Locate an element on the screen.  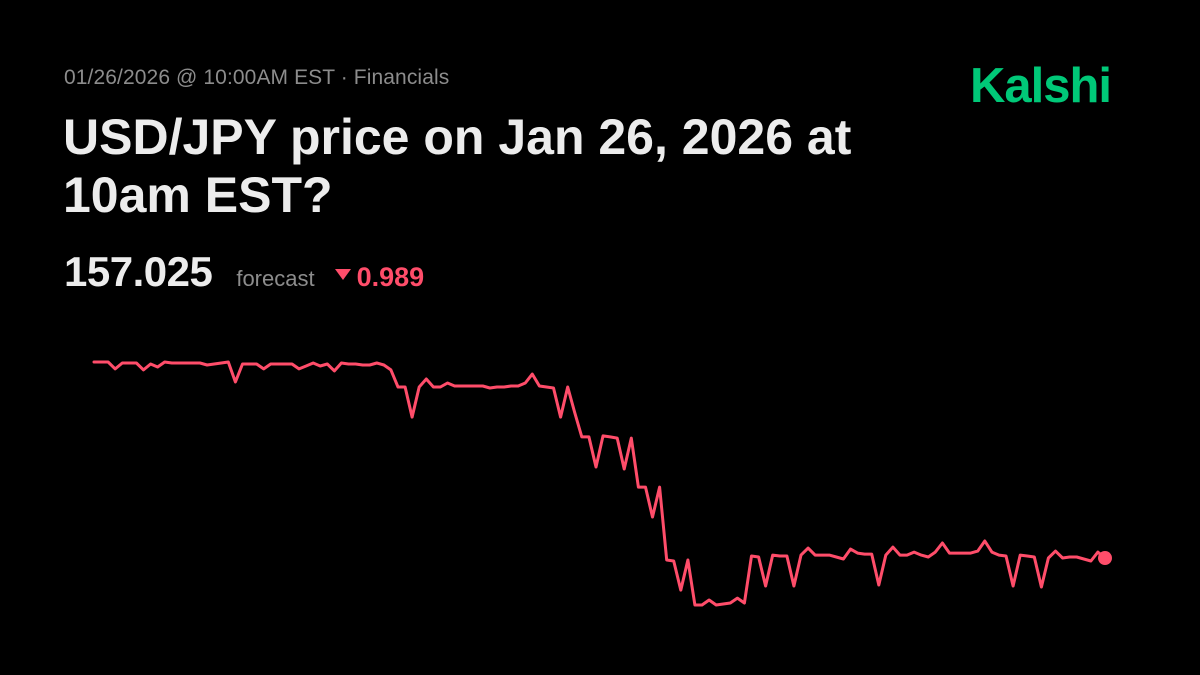
market-meta: 01/26/2026 @ 10:00AM EST · Financials is located at coordinates (257, 77).